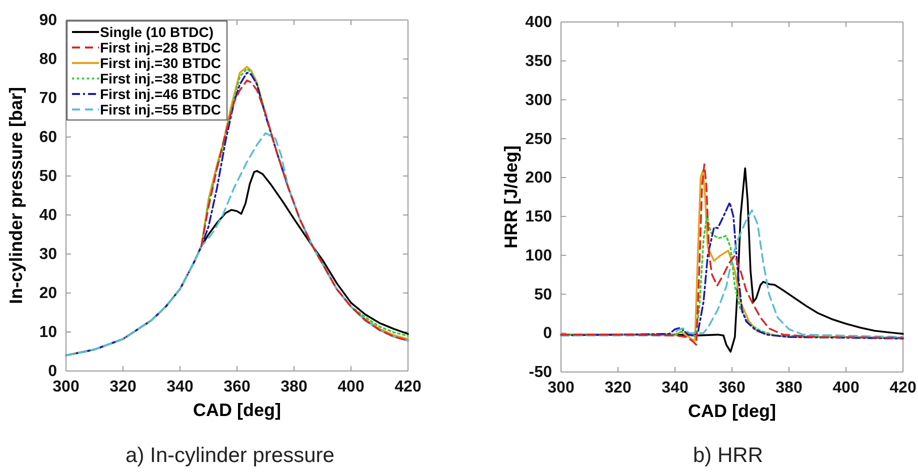  What do you see at coordinates (48, 21) in the screenshot?
I see `y-tick-label: 90` at bounding box center [48, 21].